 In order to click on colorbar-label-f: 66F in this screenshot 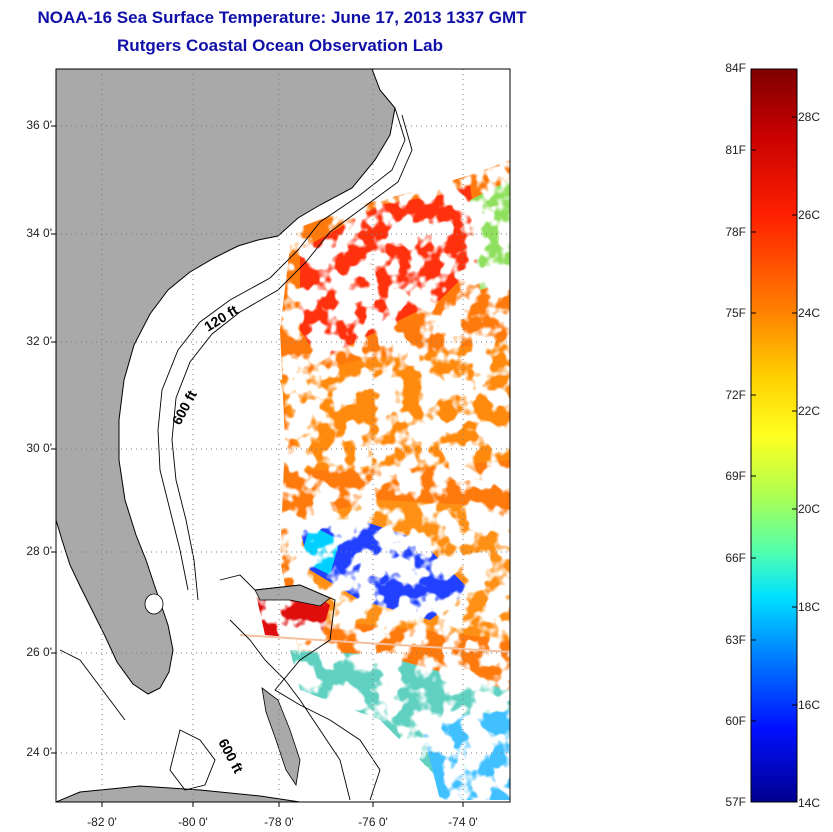, I will do `click(735, 558)`.